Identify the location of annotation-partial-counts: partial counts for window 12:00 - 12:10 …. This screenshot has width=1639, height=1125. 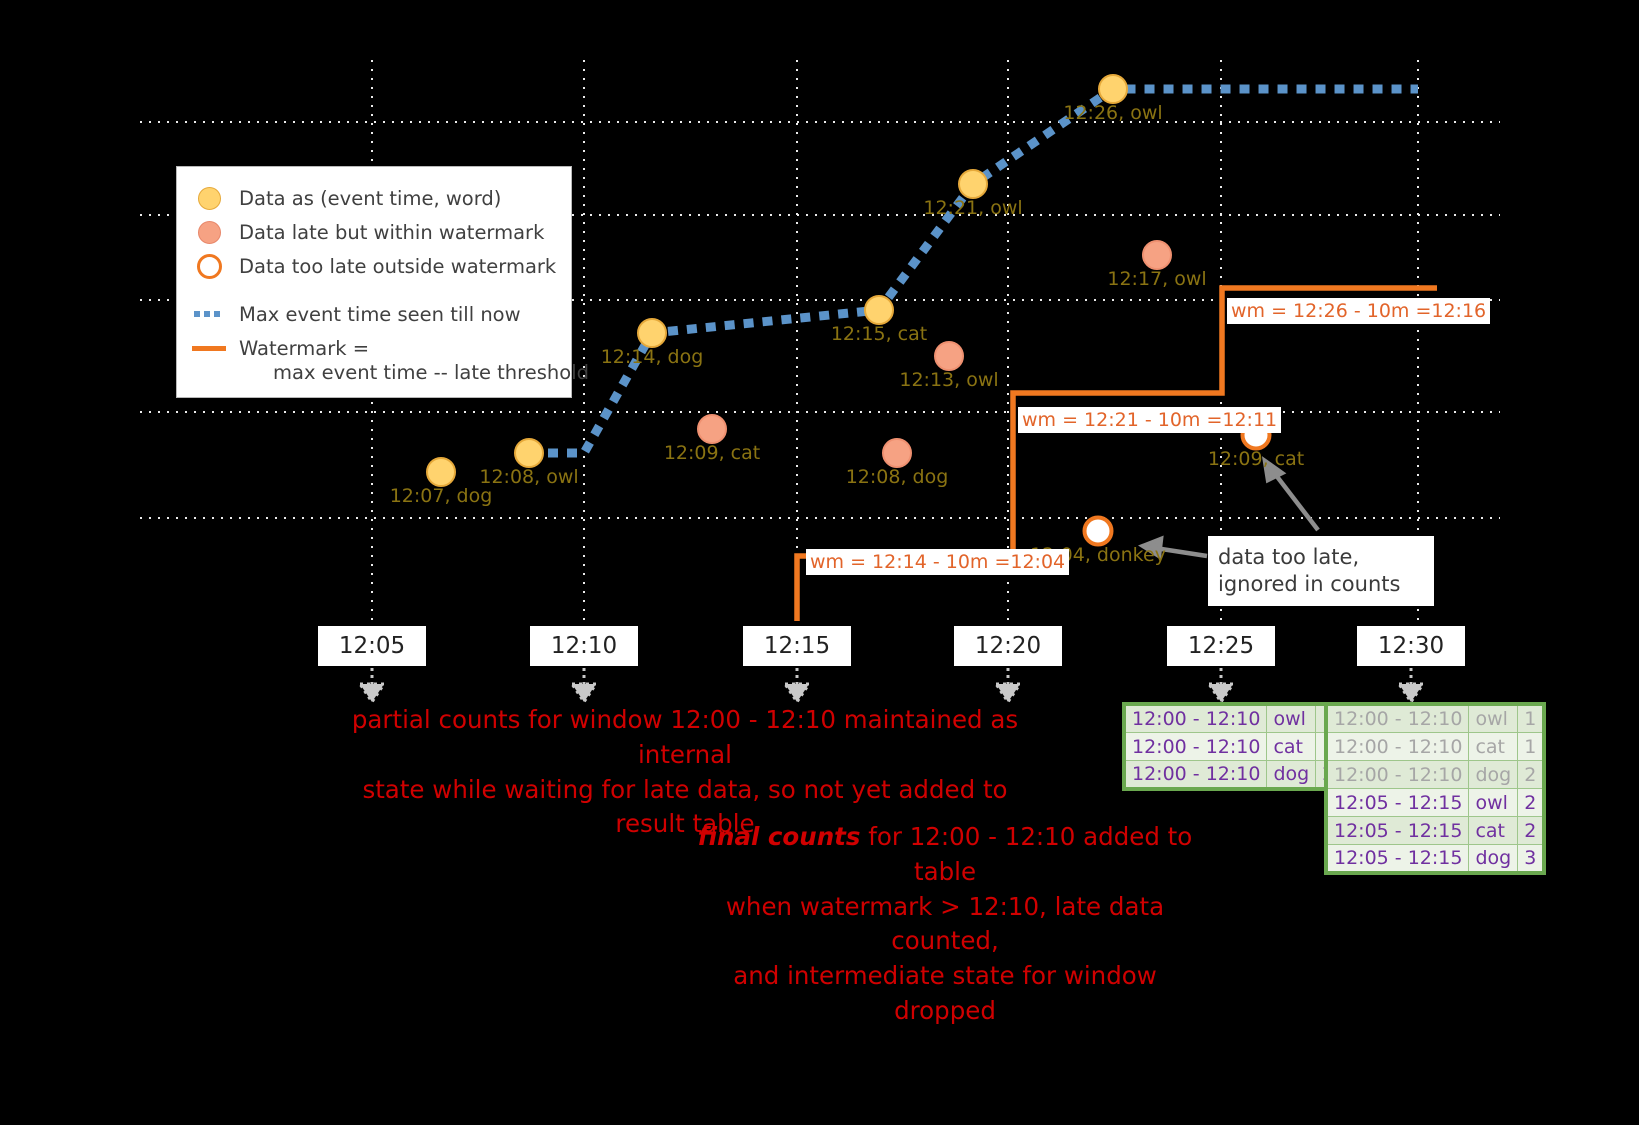
(685, 772).